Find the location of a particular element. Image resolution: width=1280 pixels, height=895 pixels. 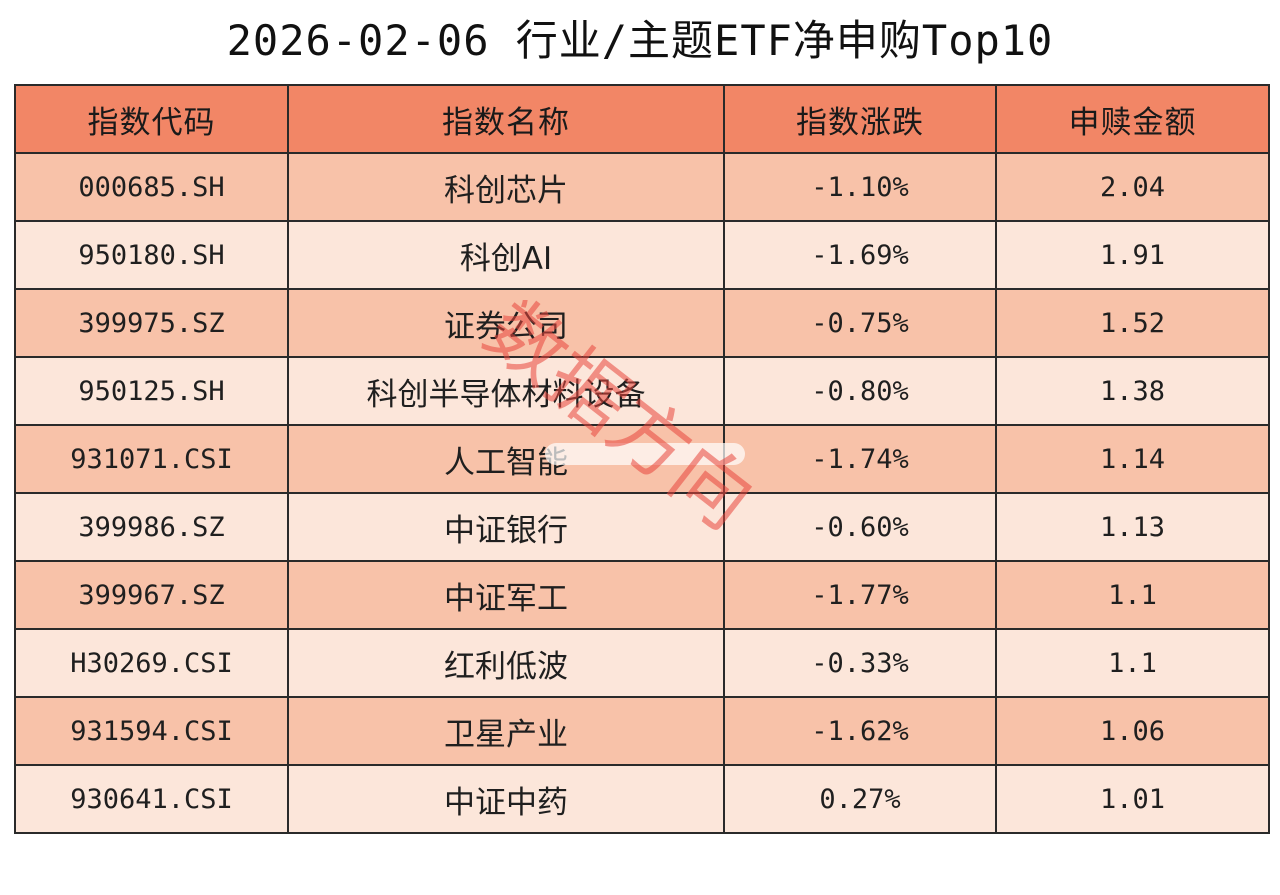

cell-change: -1.69% is located at coordinates (860, 255).